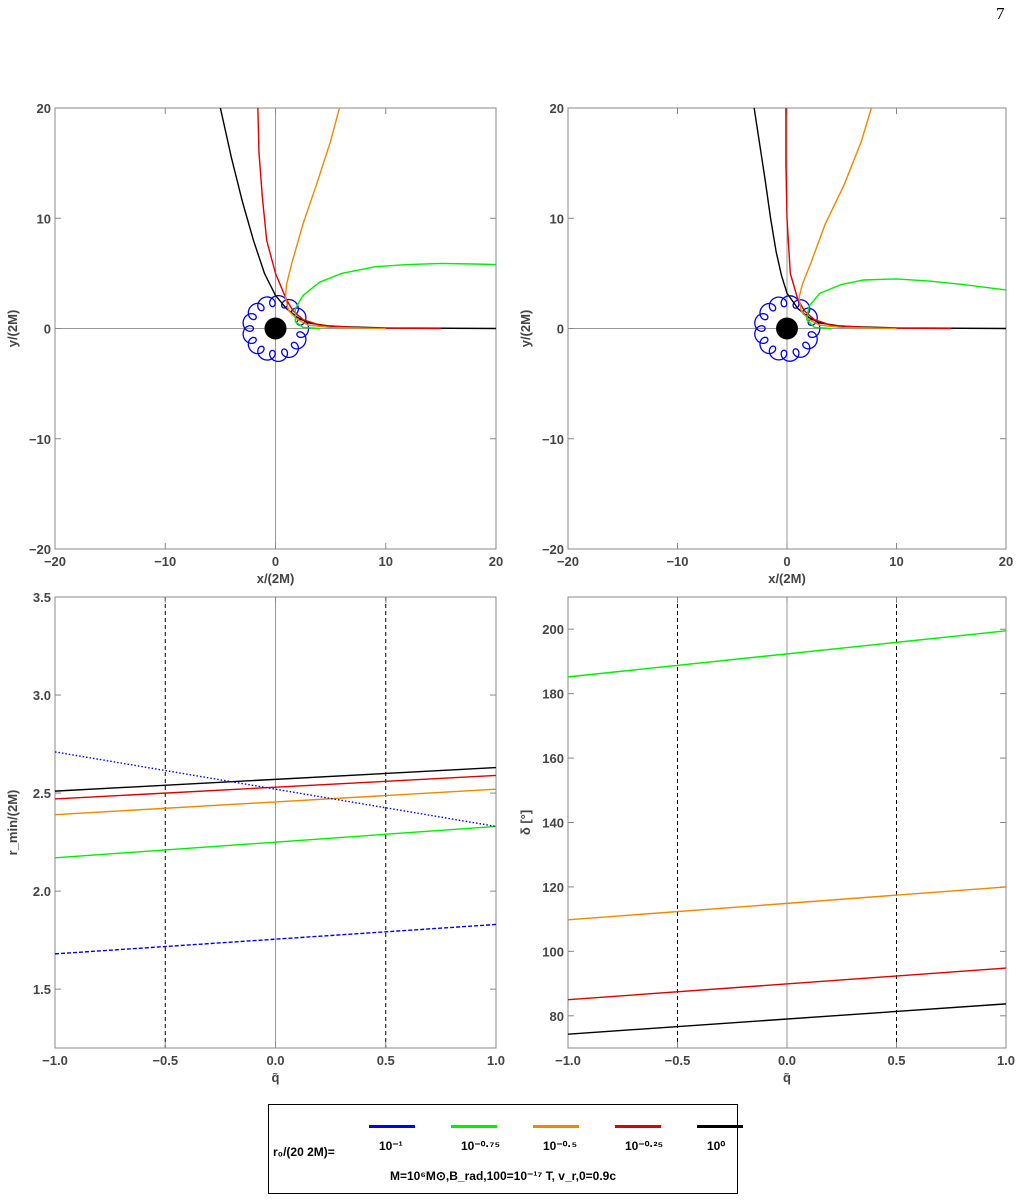  Describe the element at coordinates (42, 695) in the screenshot. I see `y-tick-label: 3.0` at that location.